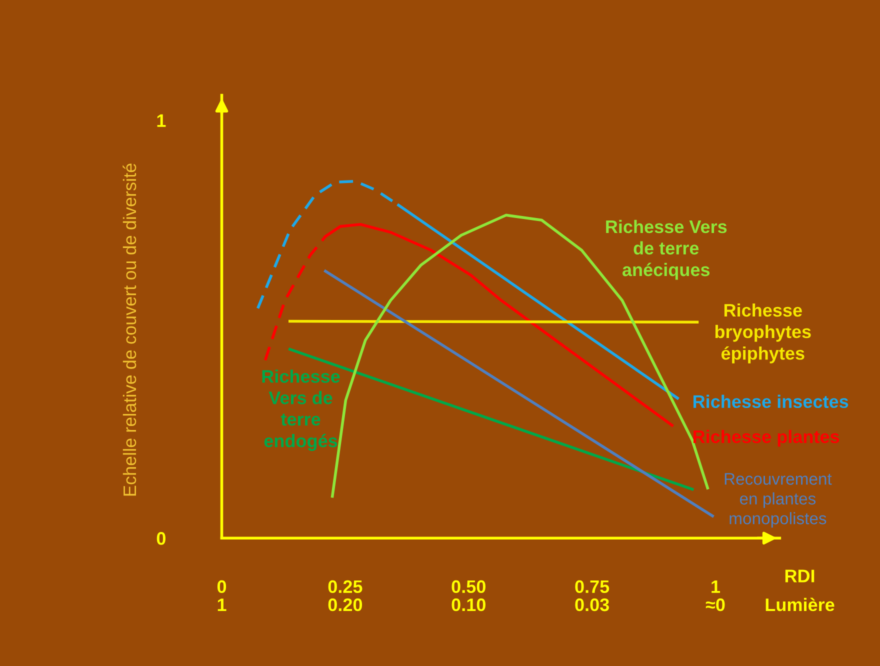  I want to click on series-label: Recouvrement en plantes monopolistes, so click(778, 500).